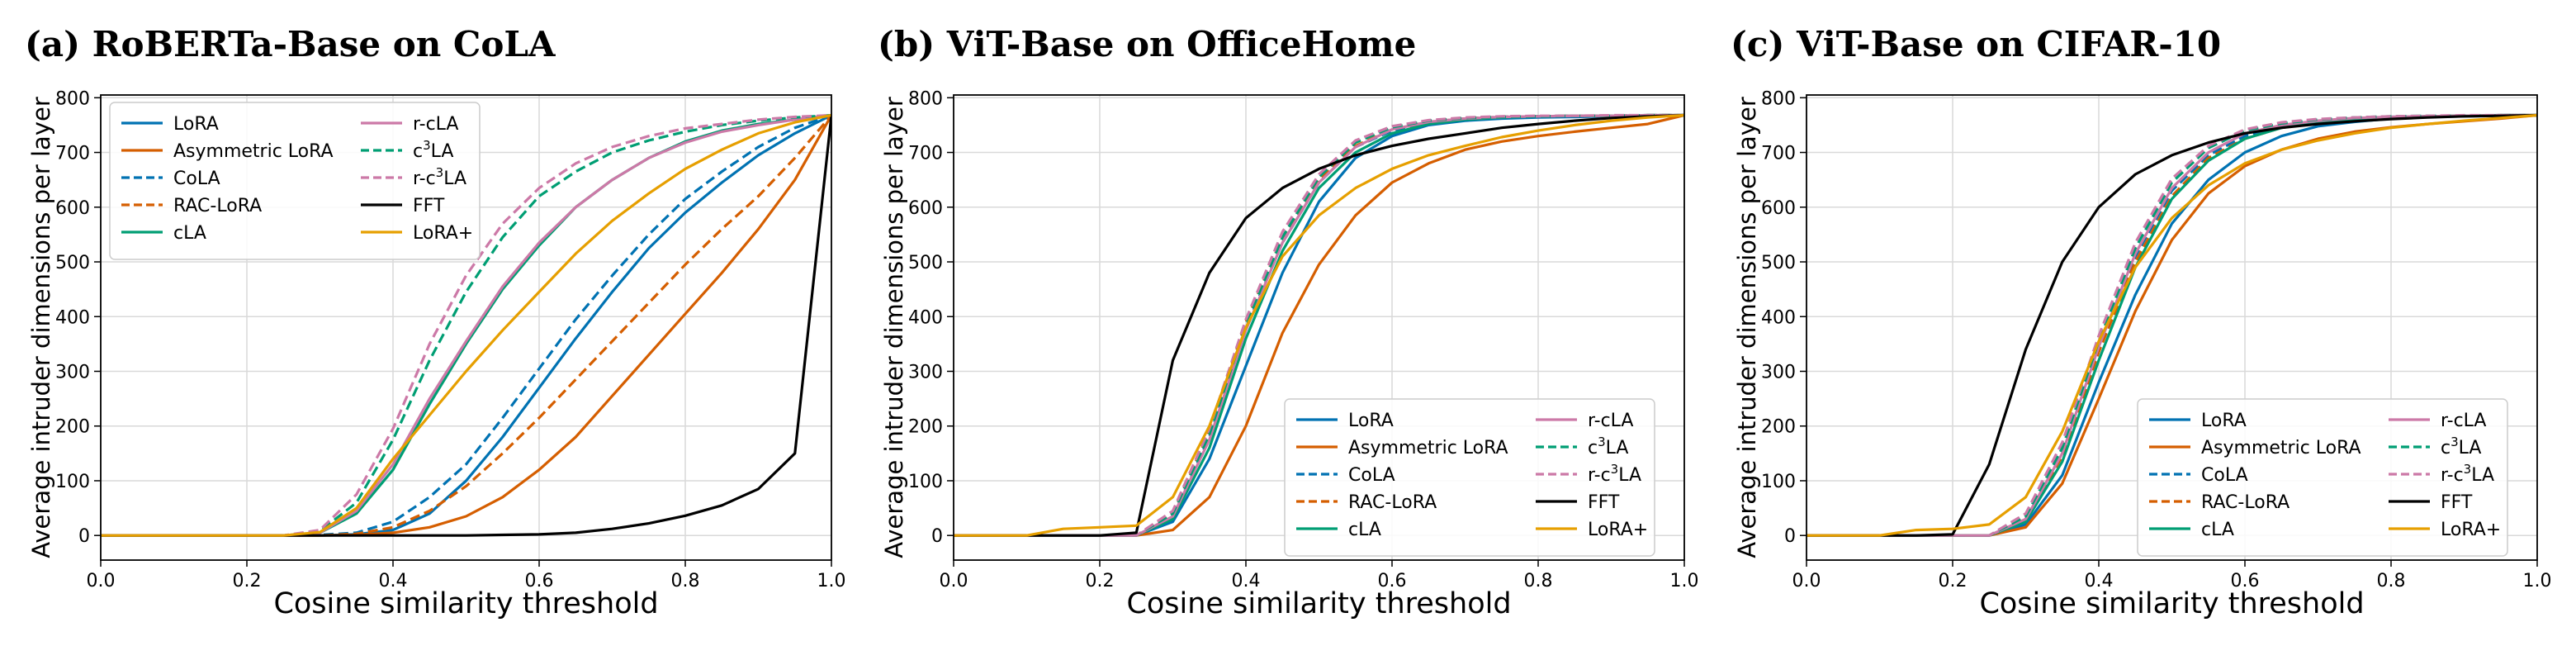 This screenshot has height=646, width=2576. Describe the element at coordinates (1147, 44) in the screenshot. I see `chart-title: (b) ViT-Base on OfficeHome` at that location.